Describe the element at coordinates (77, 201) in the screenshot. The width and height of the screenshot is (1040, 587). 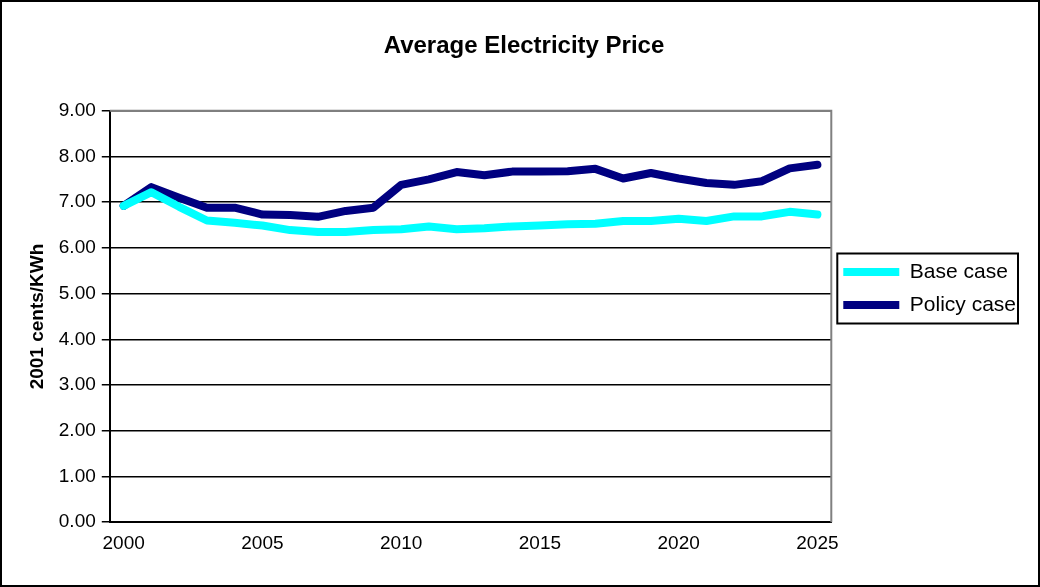
I see `y-tick-label: 7.00` at that location.